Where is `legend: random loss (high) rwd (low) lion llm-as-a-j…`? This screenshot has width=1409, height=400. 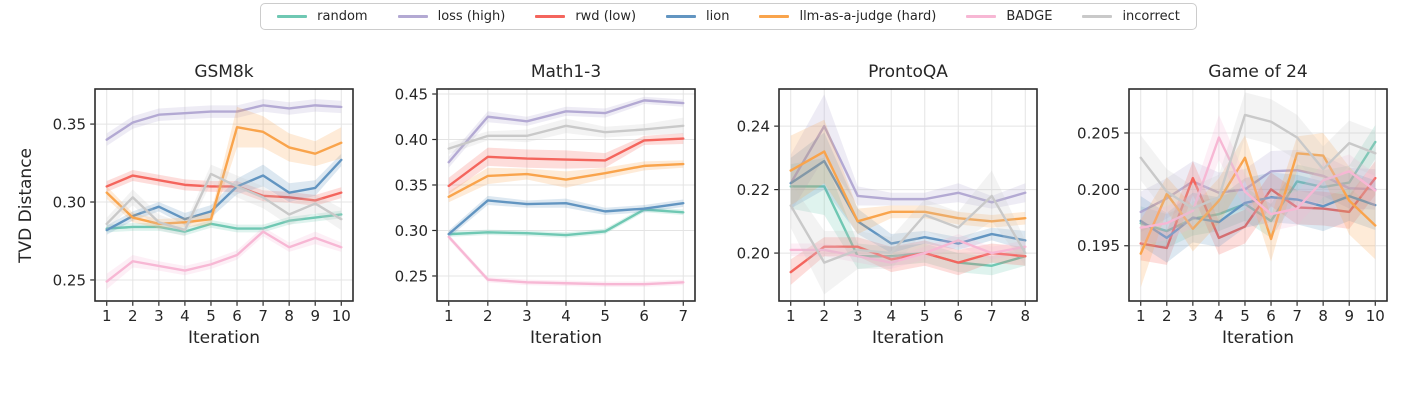
legend: random loss (high) rwd (low) lion llm-as-a-j… is located at coordinates (728, 16).